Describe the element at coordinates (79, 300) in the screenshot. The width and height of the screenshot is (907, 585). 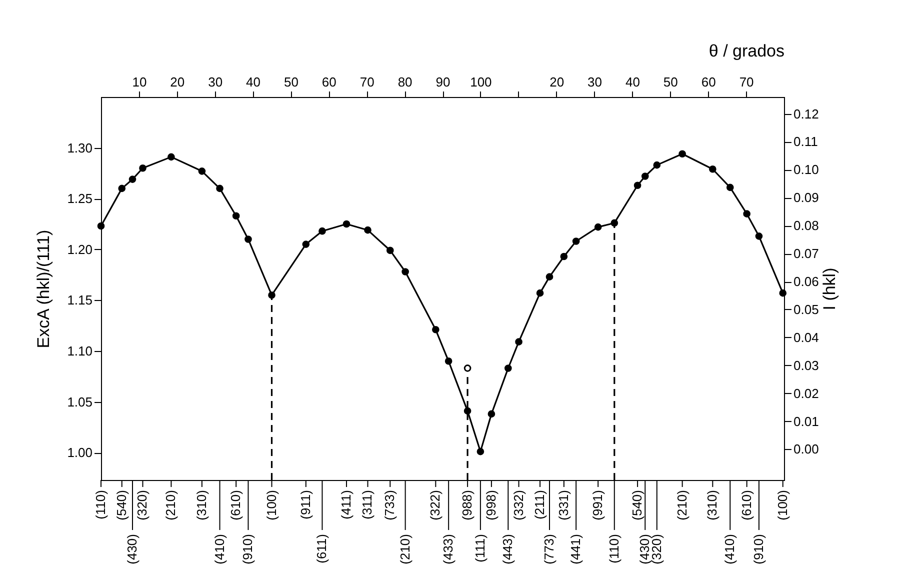
I see `y-tick-label: 1.15` at that location.